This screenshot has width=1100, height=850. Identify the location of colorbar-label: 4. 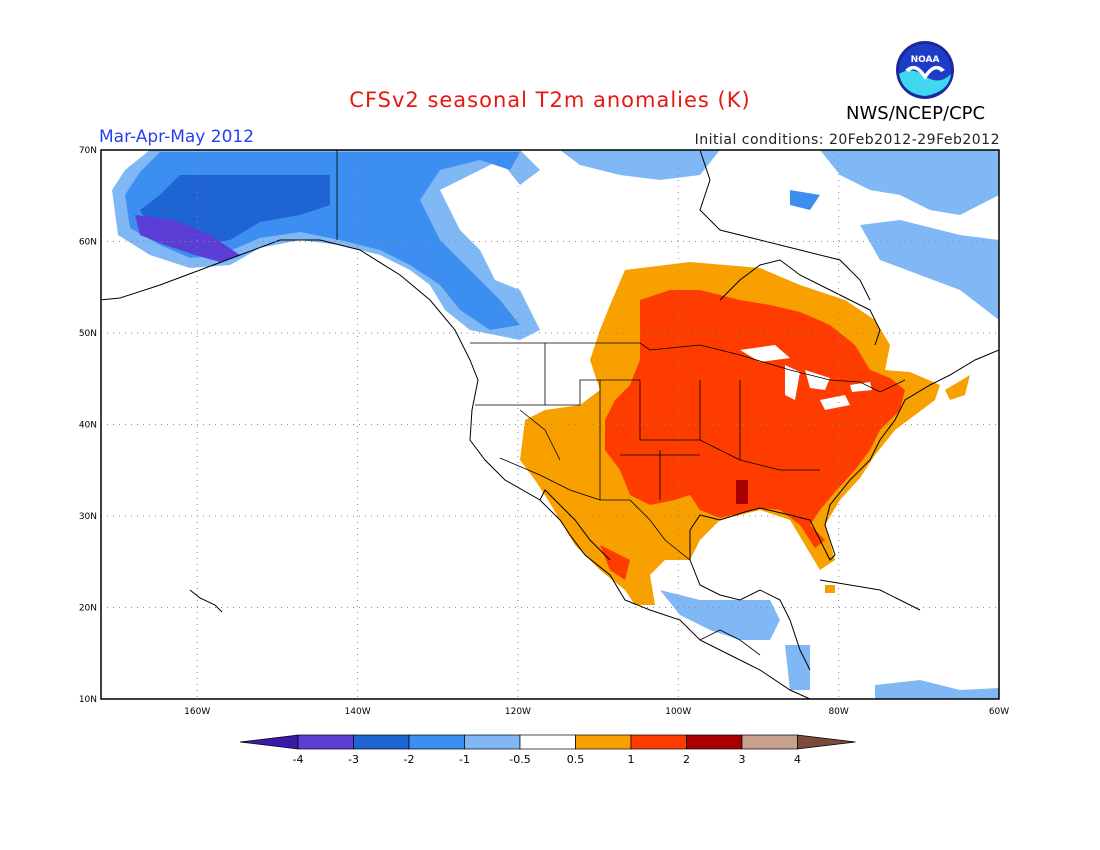
(797, 759).